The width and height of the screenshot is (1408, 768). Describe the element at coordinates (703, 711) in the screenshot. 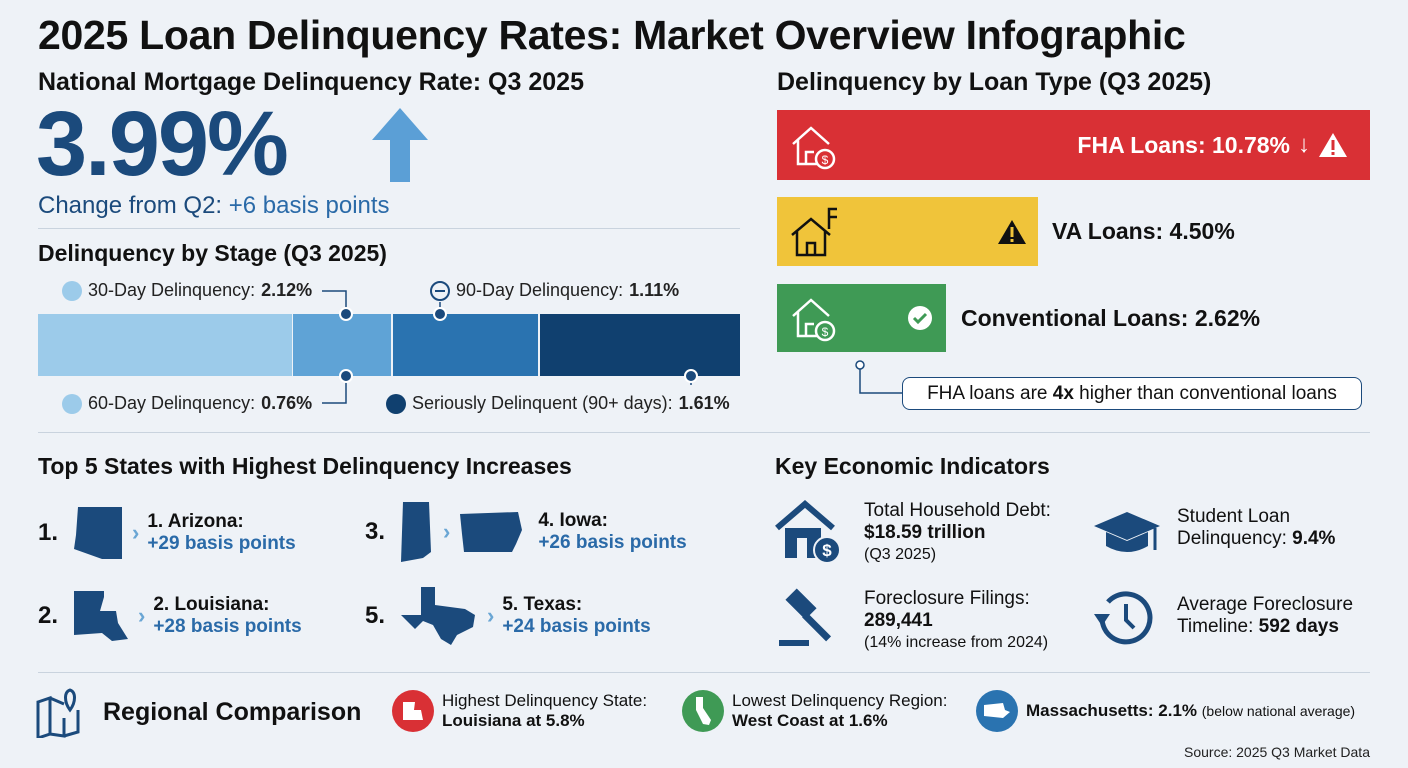

I see `california-icon` at that location.